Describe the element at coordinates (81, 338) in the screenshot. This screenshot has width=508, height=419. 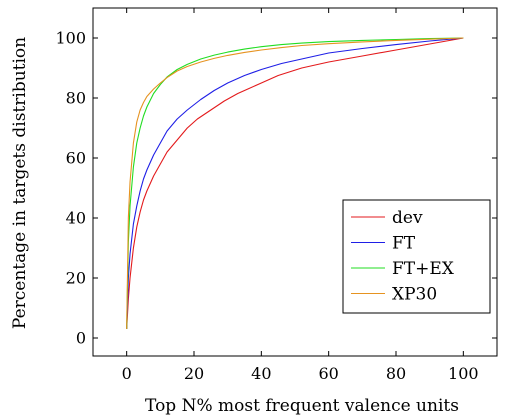
I see `y-tick-label: 0` at that location.